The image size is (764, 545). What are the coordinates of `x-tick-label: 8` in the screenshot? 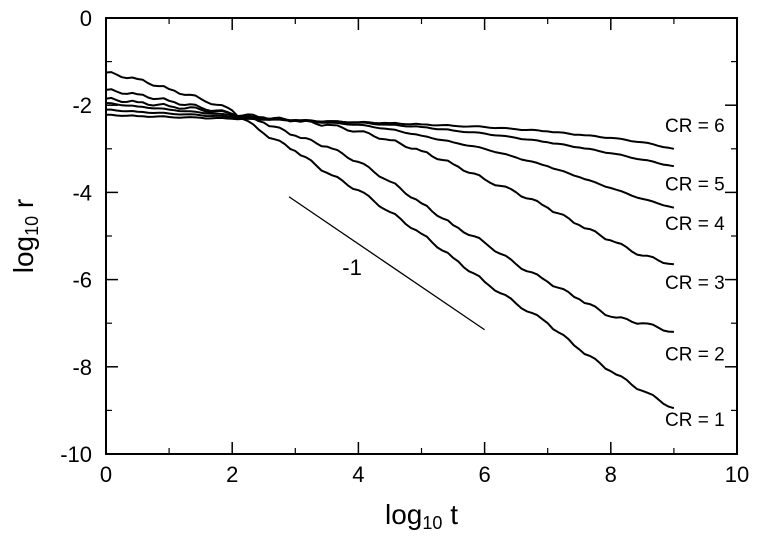 It's located at (611, 474).